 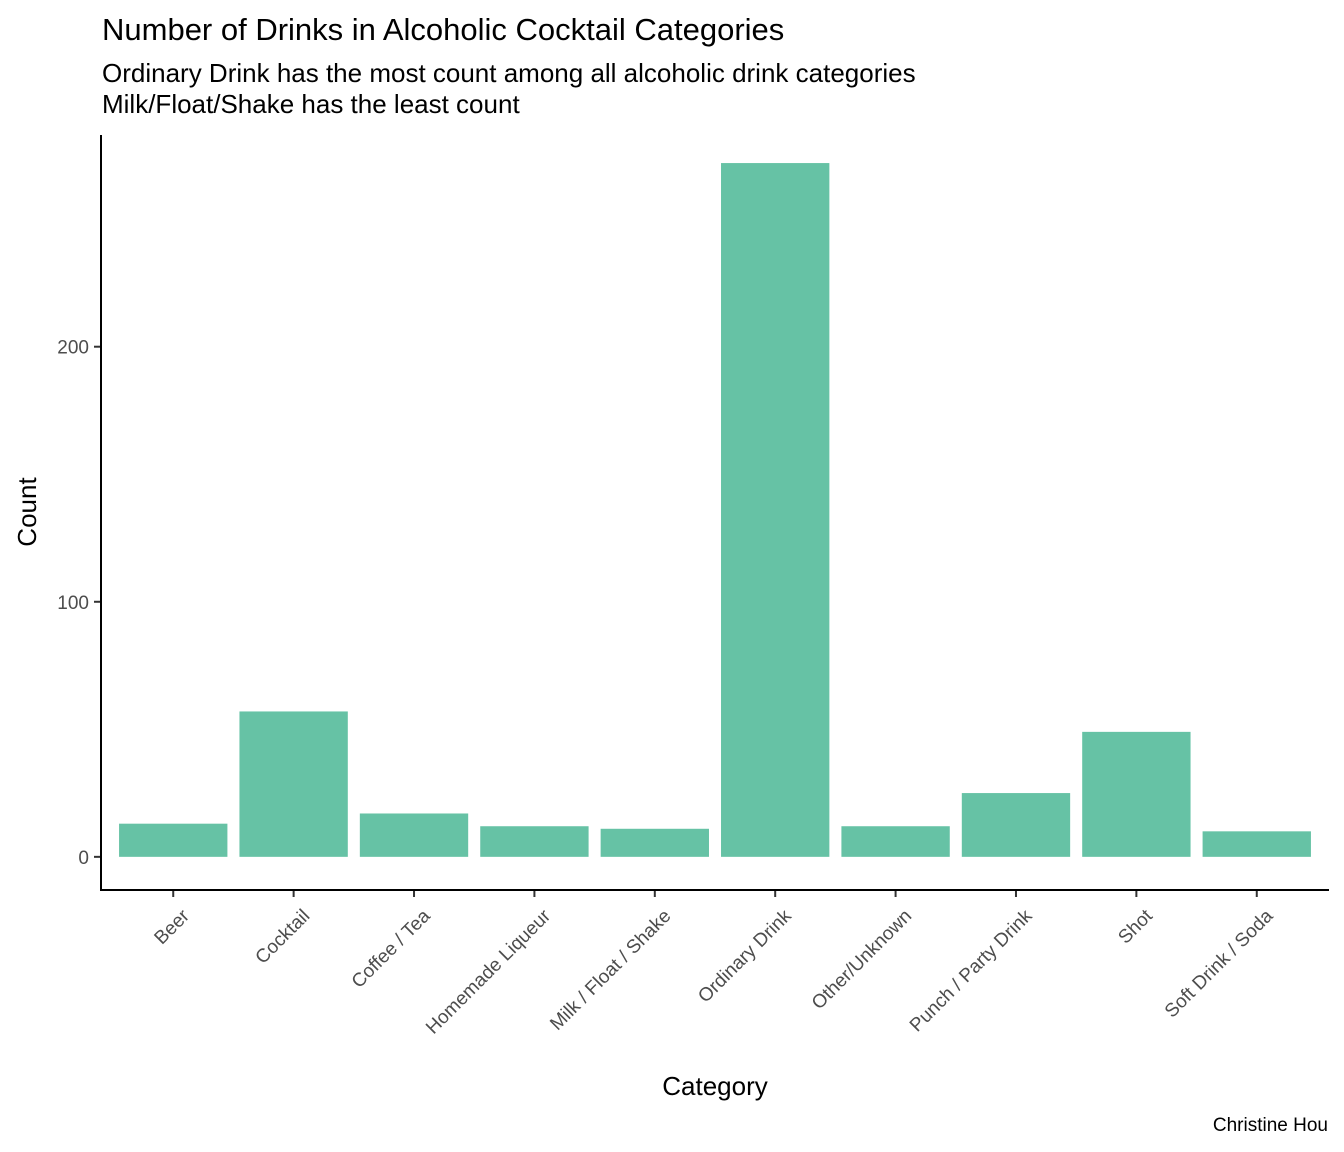 I want to click on bar-cocktail, so click(x=293, y=784).